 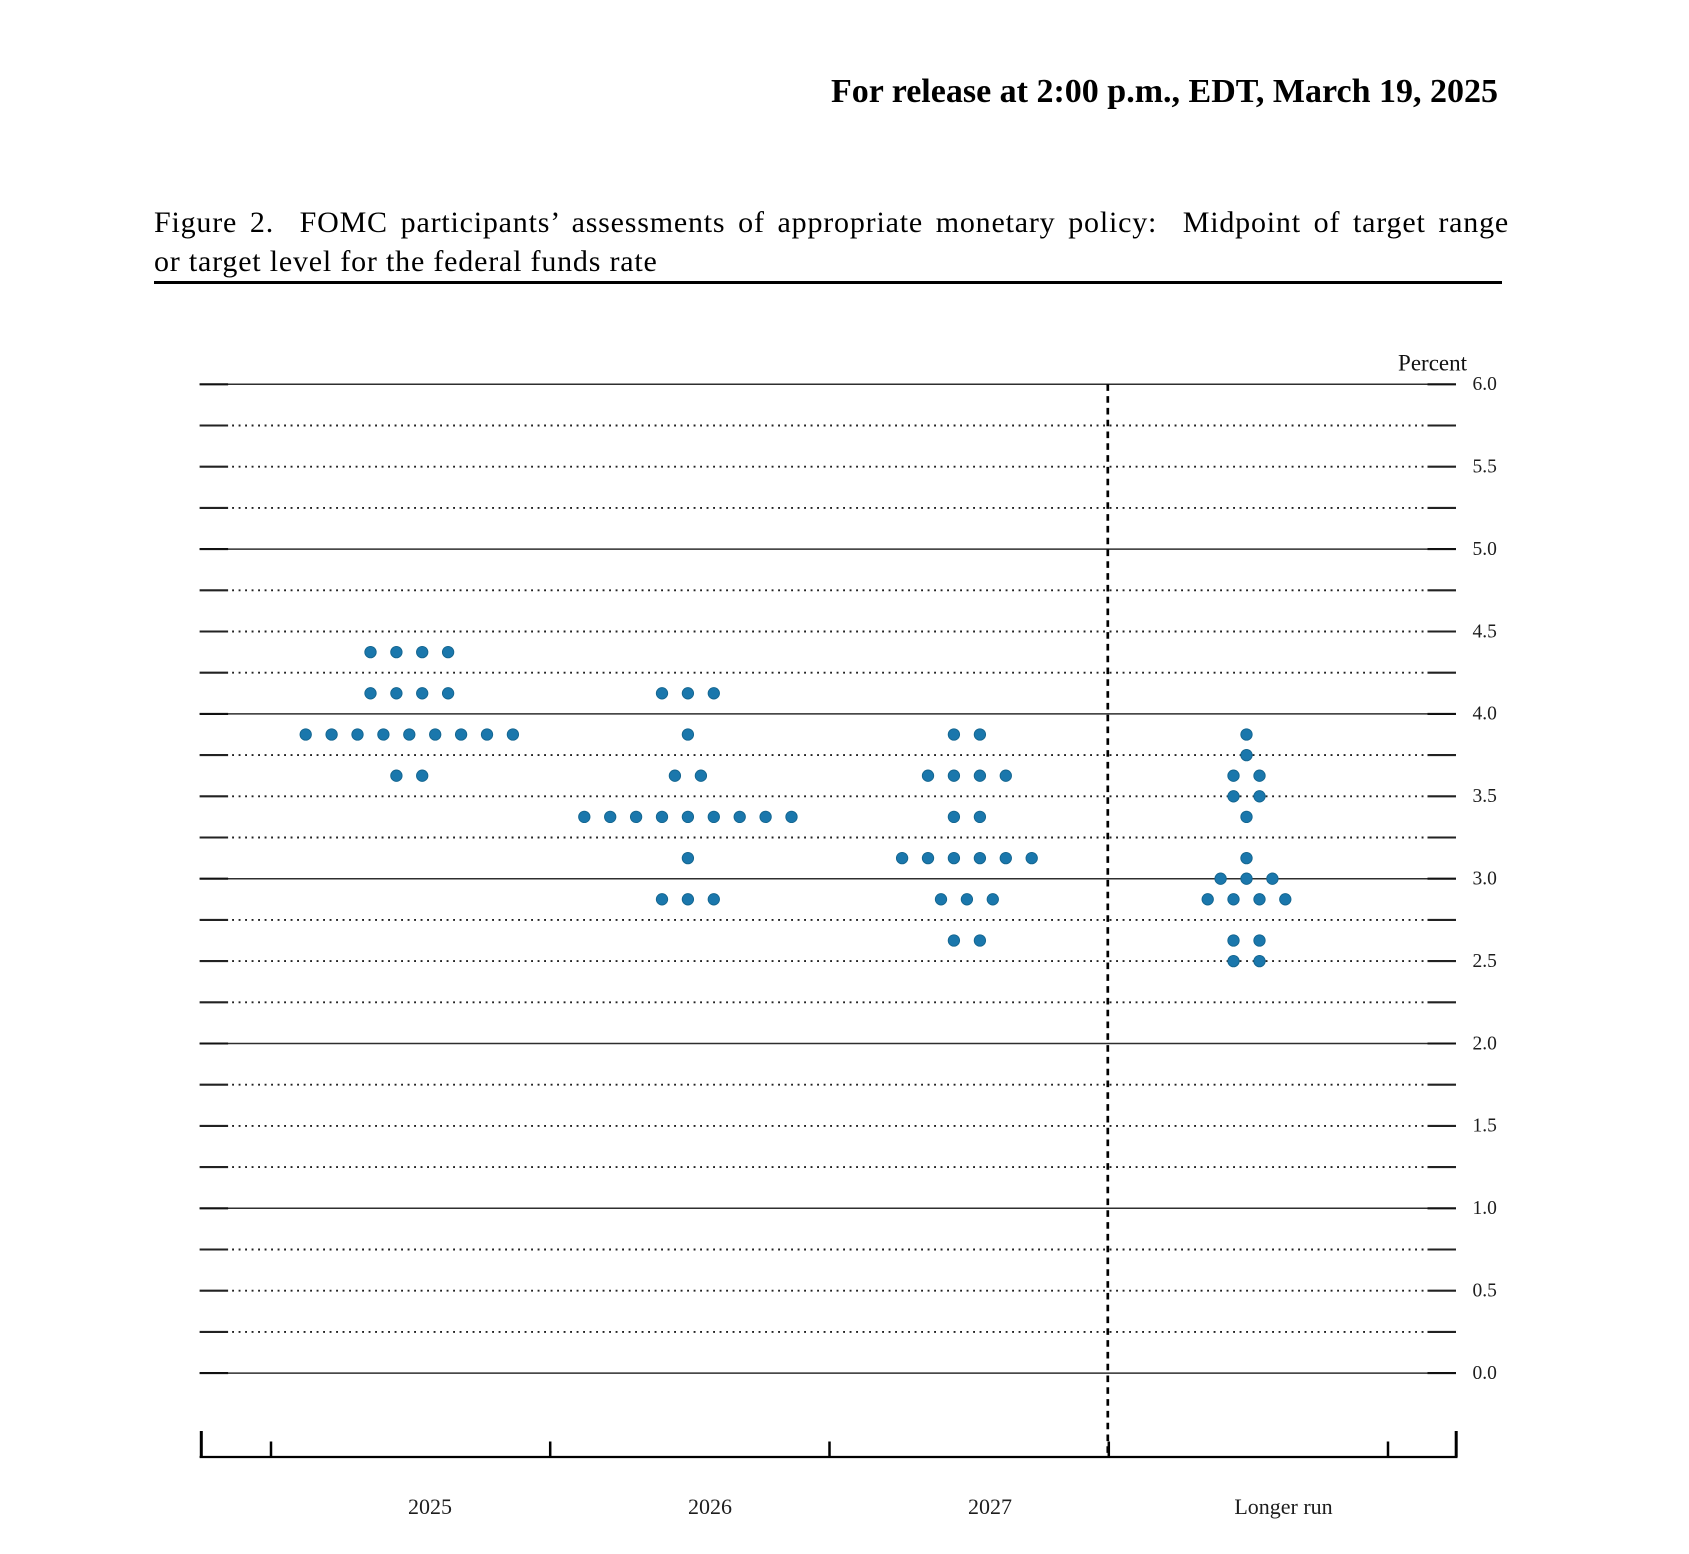 I want to click on svg-text: 4.5, so click(x=1485, y=631).